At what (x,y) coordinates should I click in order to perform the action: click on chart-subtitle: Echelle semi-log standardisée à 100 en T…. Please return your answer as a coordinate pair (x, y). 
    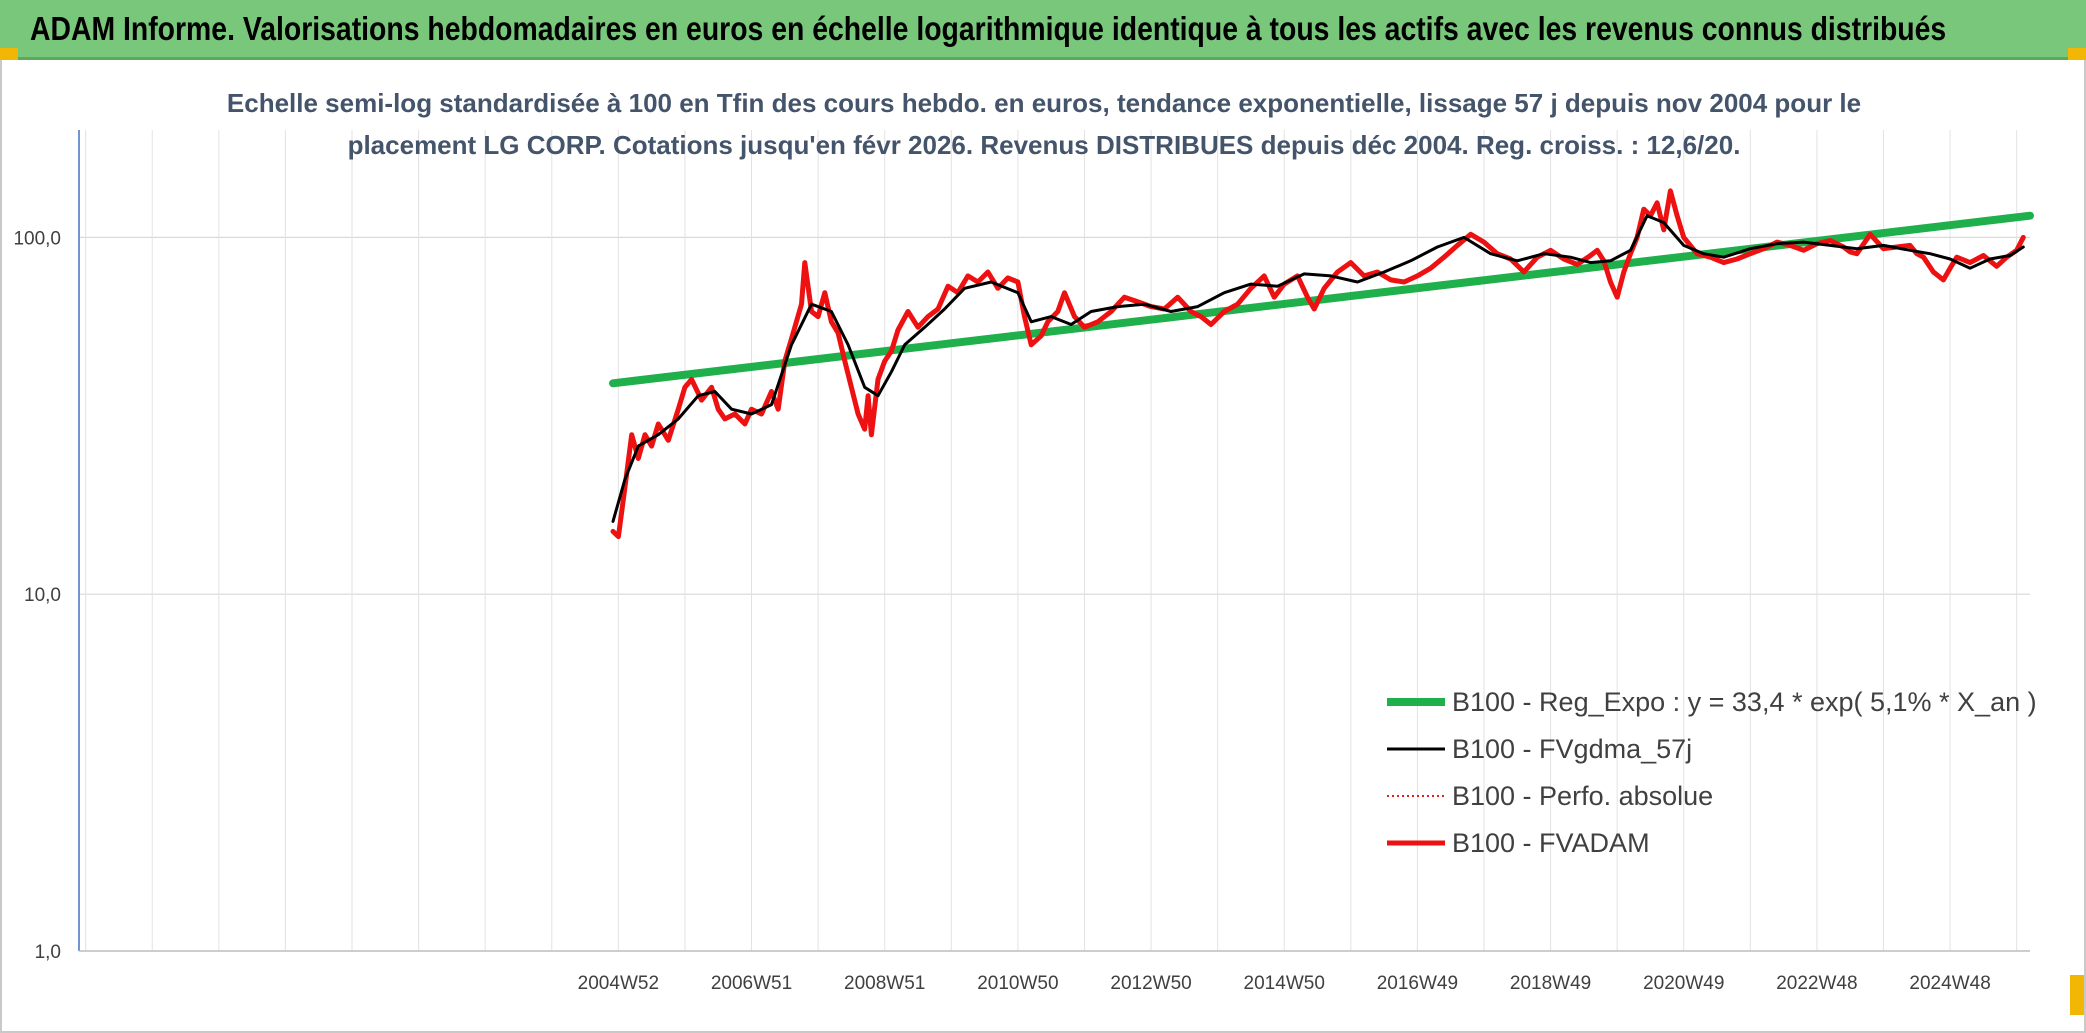
    Looking at the image, I should click on (1044, 124).